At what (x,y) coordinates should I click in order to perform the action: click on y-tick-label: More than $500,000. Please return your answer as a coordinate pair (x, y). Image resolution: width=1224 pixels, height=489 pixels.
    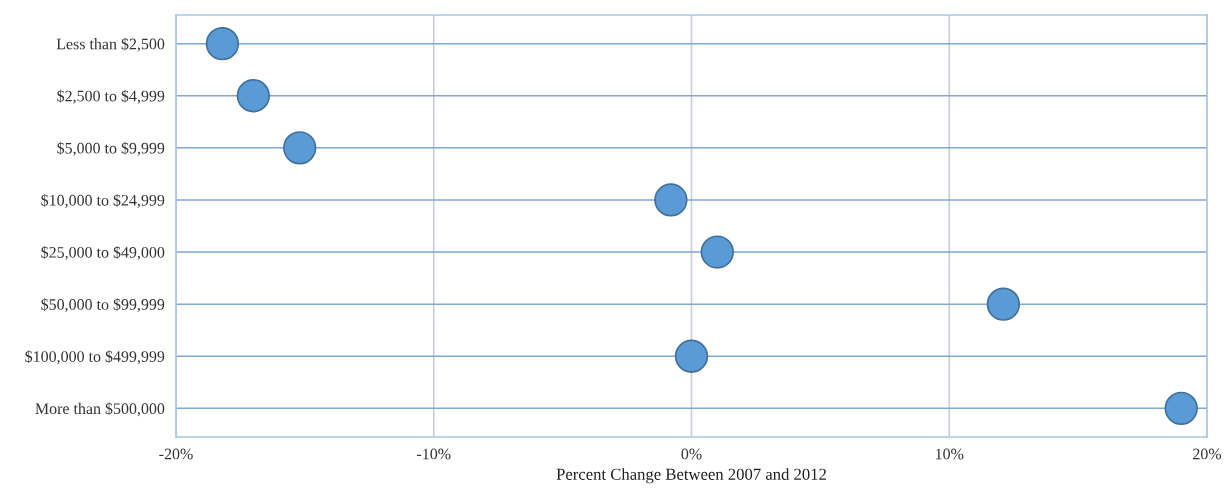
    Looking at the image, I should click on (100, 409).